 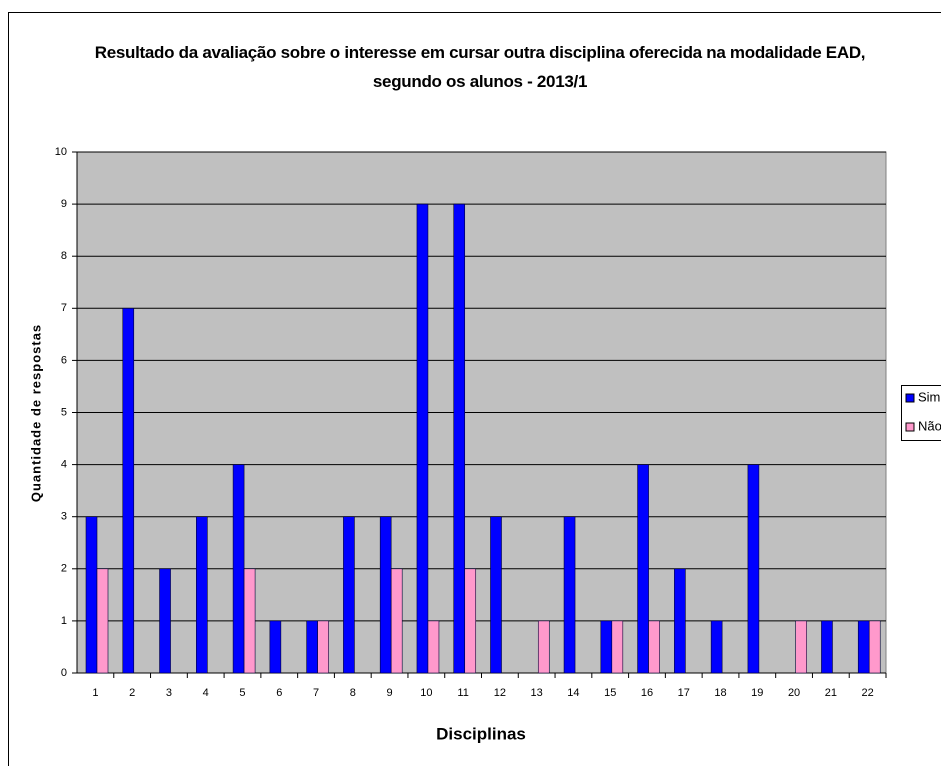 I want to click on x-tick-label: 5, so click(x=242, y=693).